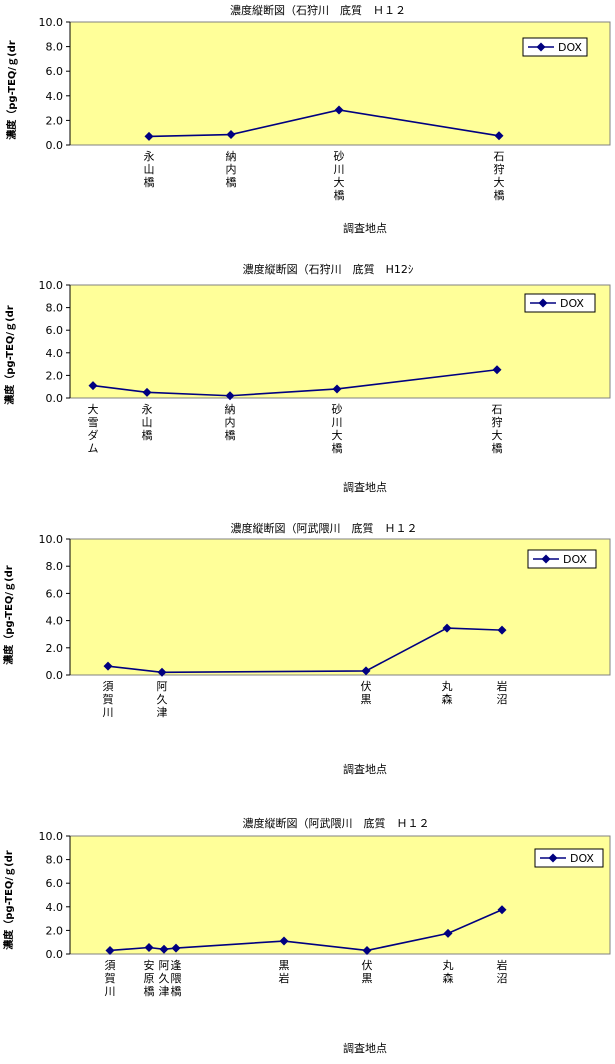  What do you see at coordinates (328, 269) in the screenshot?
I see `chart-title: 濃度縦断図（石狩川 底質 H12ｼ` at bounding box center [328, 269].